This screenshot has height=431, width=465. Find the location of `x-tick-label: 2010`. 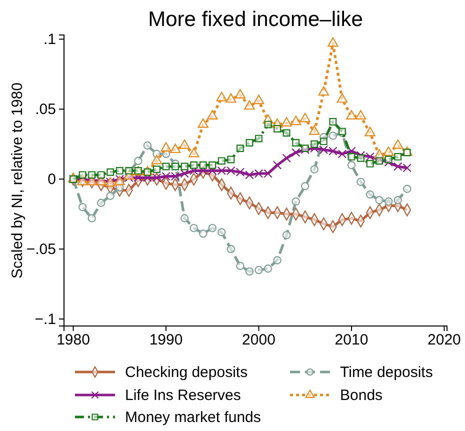

x-tick-label: 2010 is located at coordinates (351, 340).